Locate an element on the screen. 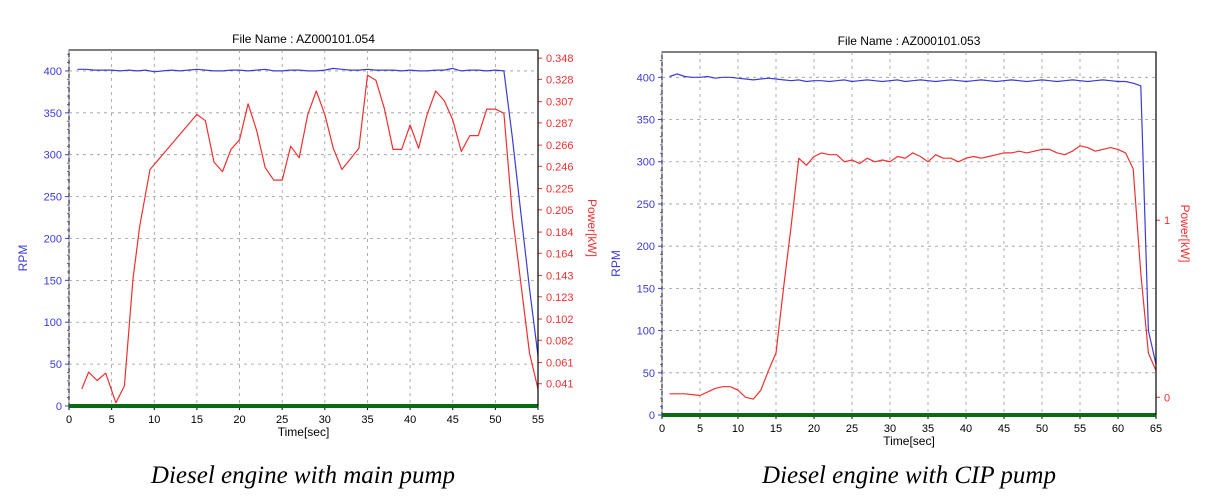 The image size is (1212, 500). y-right-tick-label: 0.184 is located at coordinates (560, 233).